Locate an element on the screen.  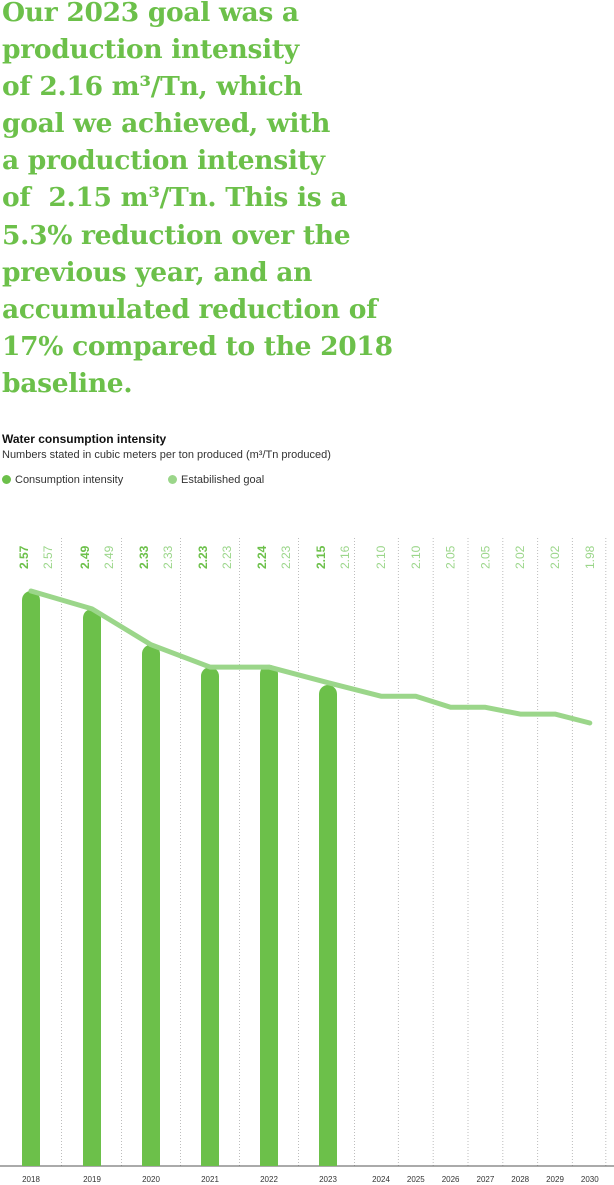
x-tick-label: 2023 is located at coordinates (328, 1179).